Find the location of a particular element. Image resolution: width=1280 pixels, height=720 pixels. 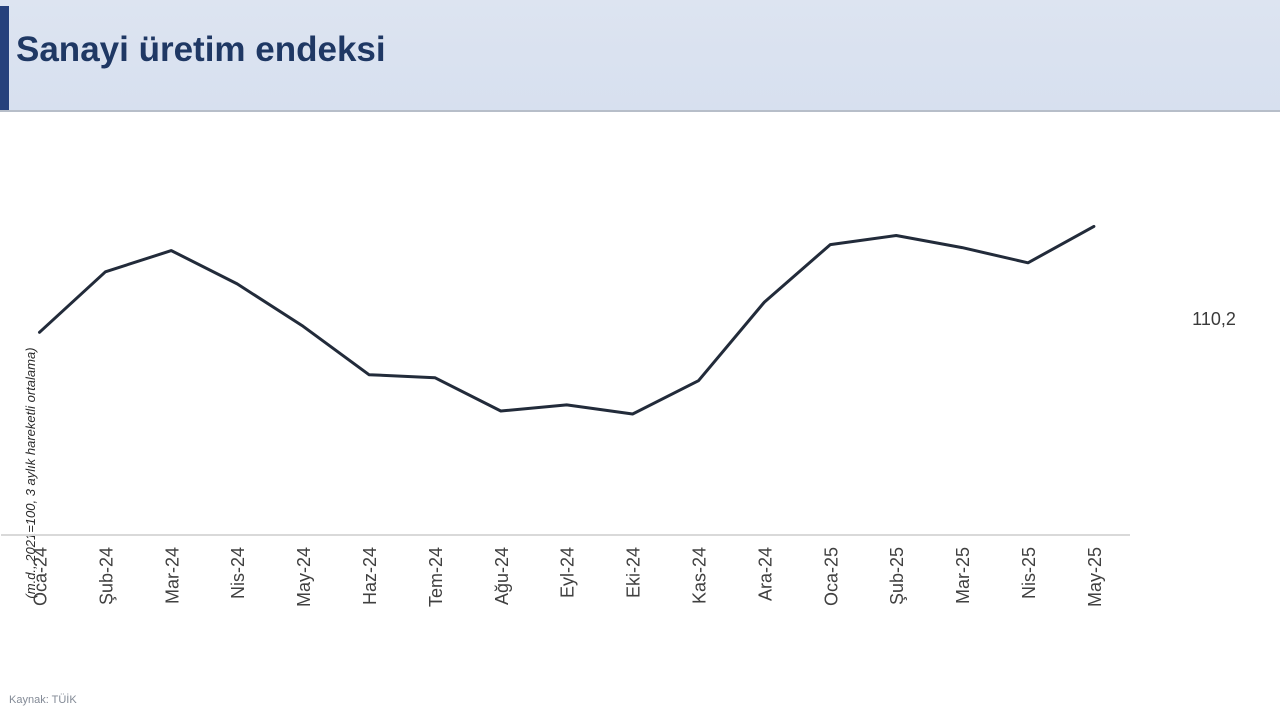

x-tick-label: Mar-24 is located at coordinates (172, 575).